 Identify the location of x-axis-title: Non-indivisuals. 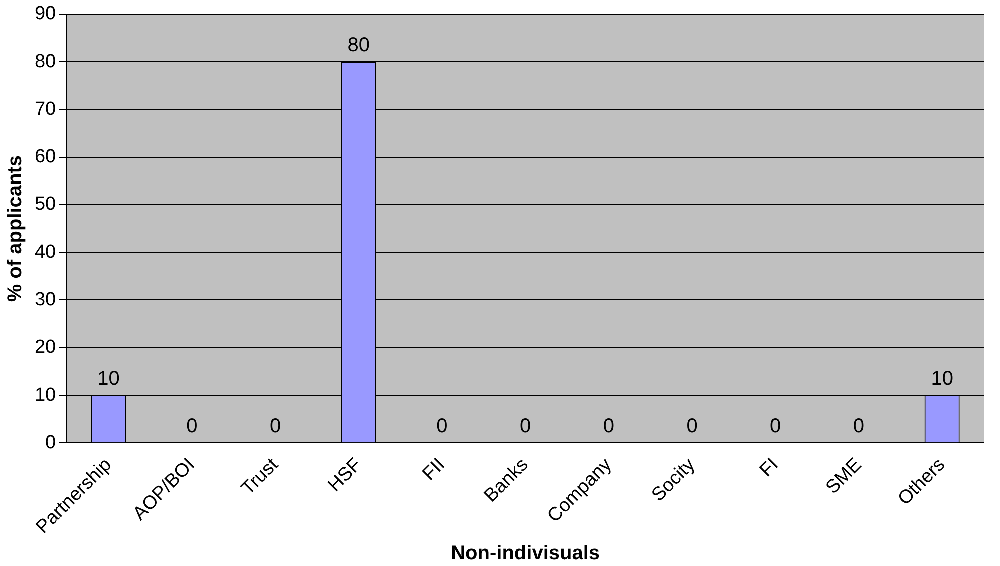
(525, 553).